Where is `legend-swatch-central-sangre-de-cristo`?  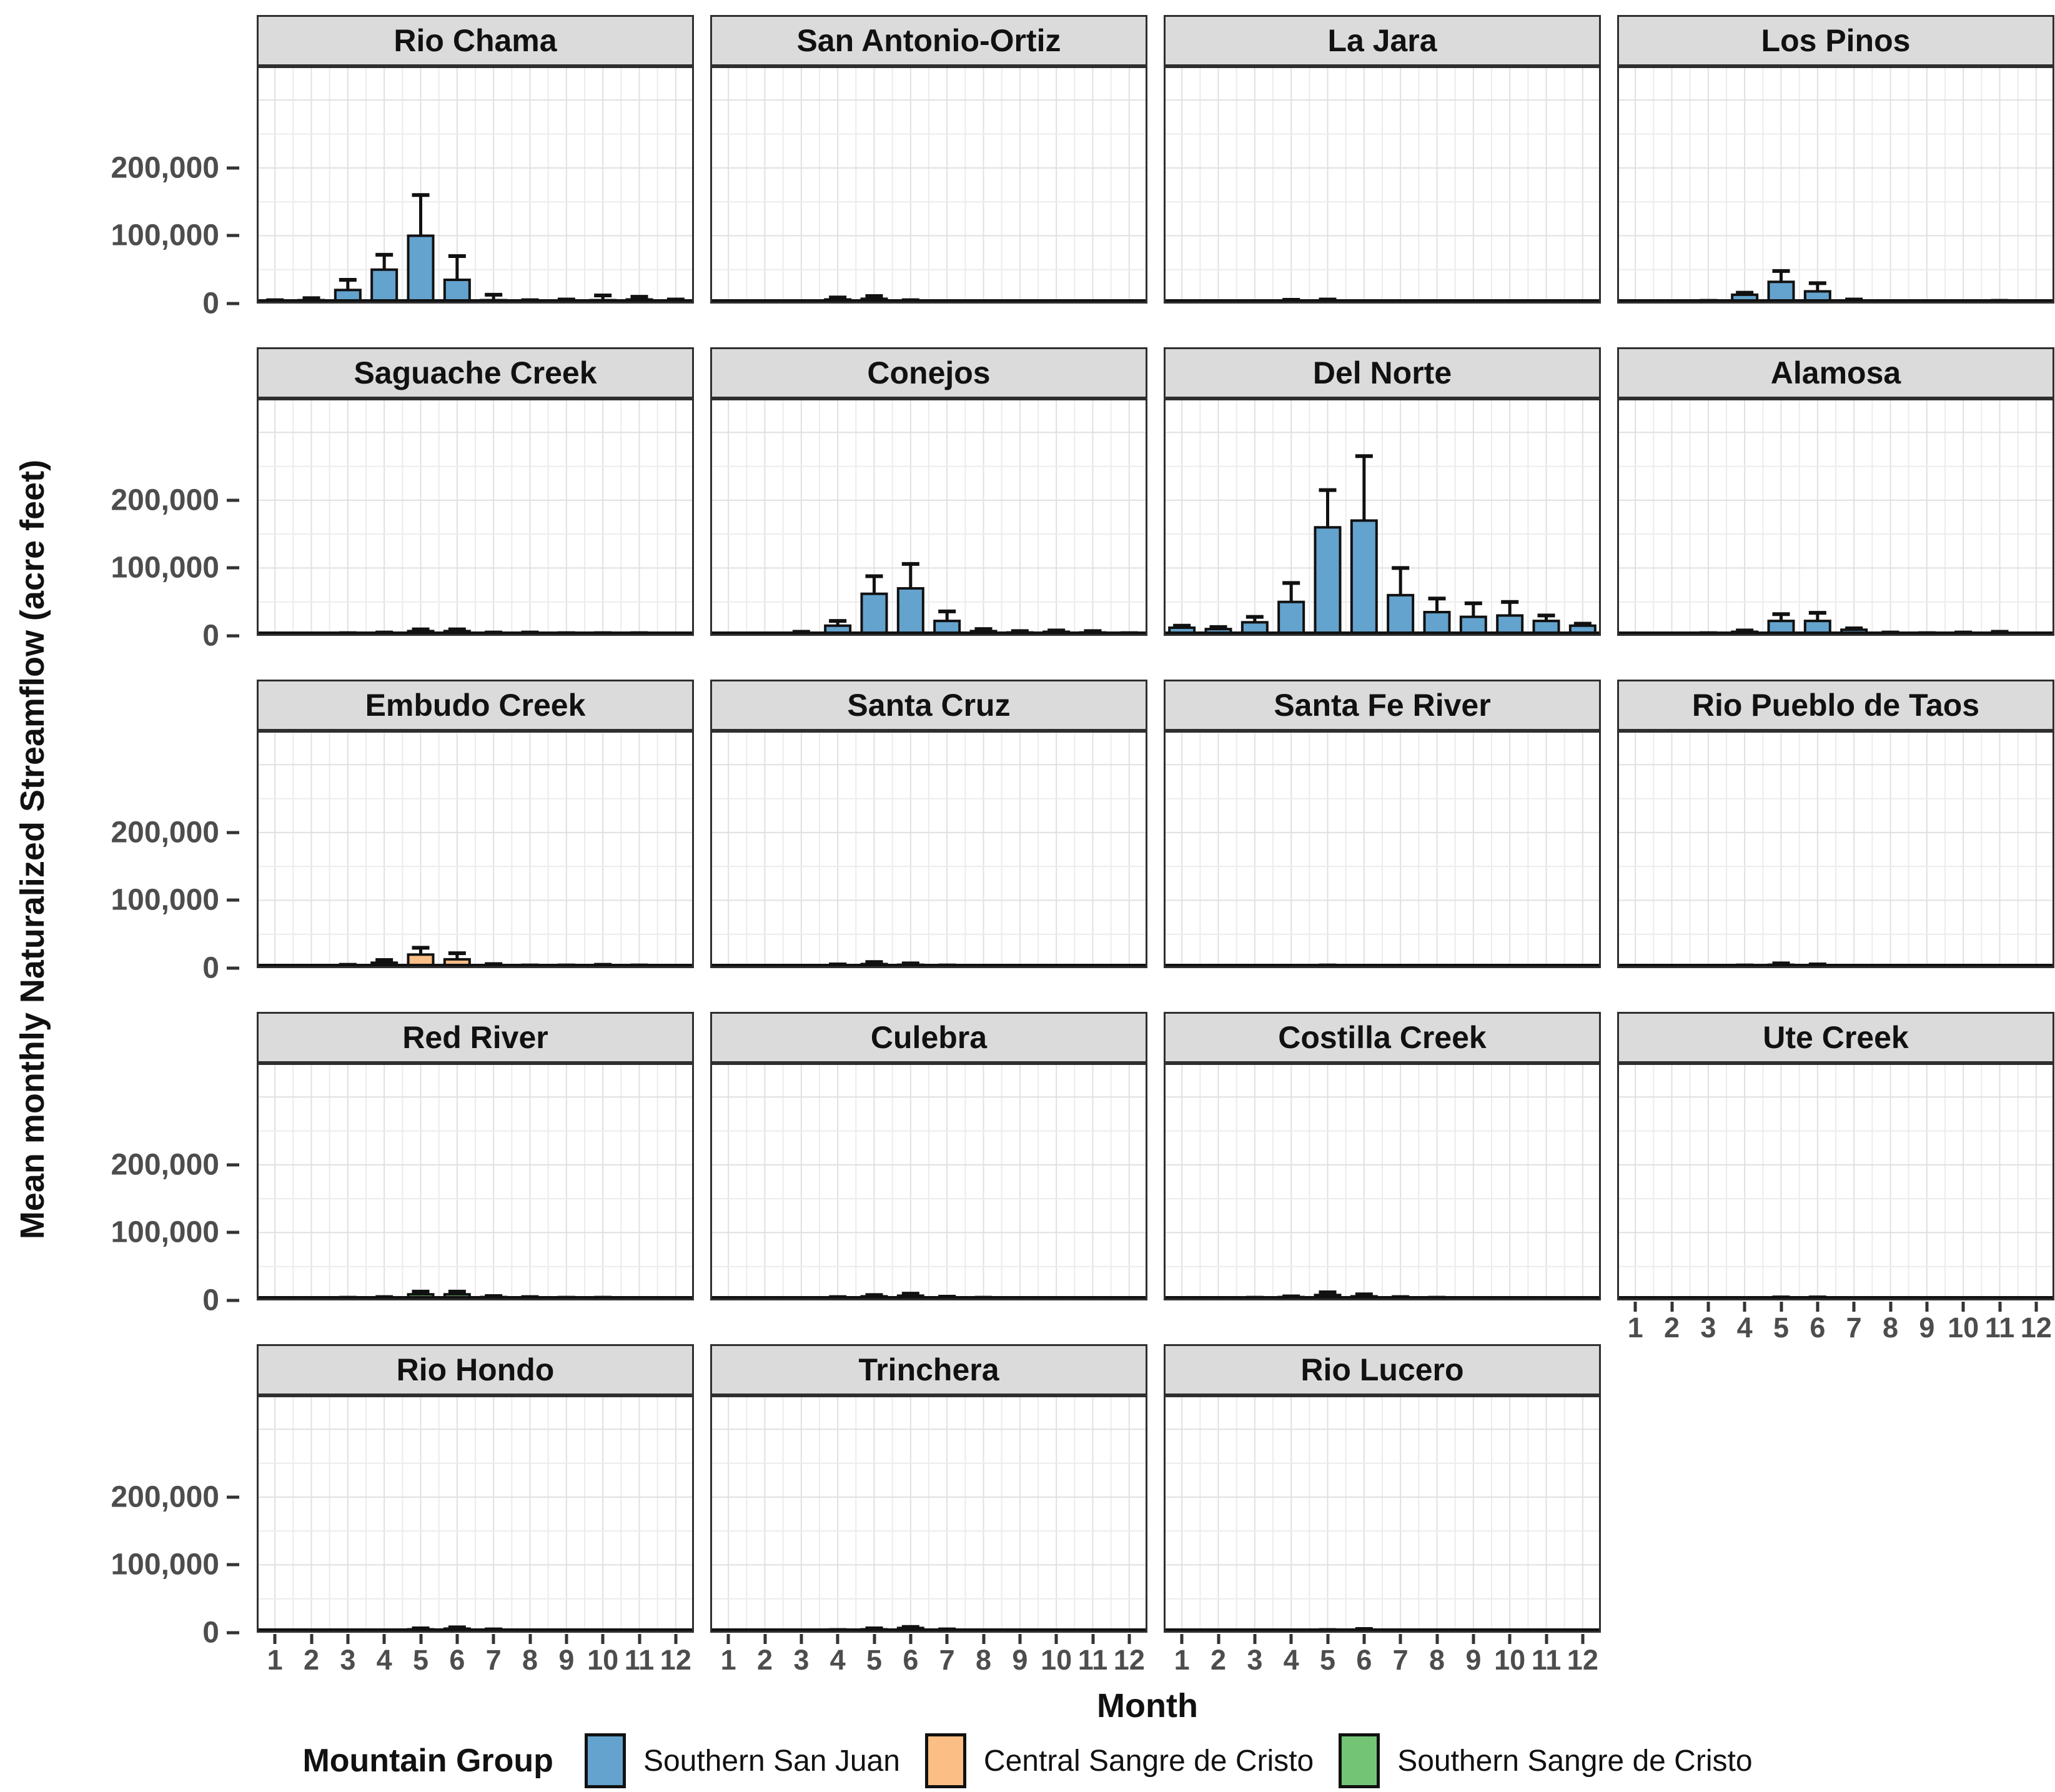 legend-swatch-central-sangre-de-cristo is located at coordinates (945, 1761).